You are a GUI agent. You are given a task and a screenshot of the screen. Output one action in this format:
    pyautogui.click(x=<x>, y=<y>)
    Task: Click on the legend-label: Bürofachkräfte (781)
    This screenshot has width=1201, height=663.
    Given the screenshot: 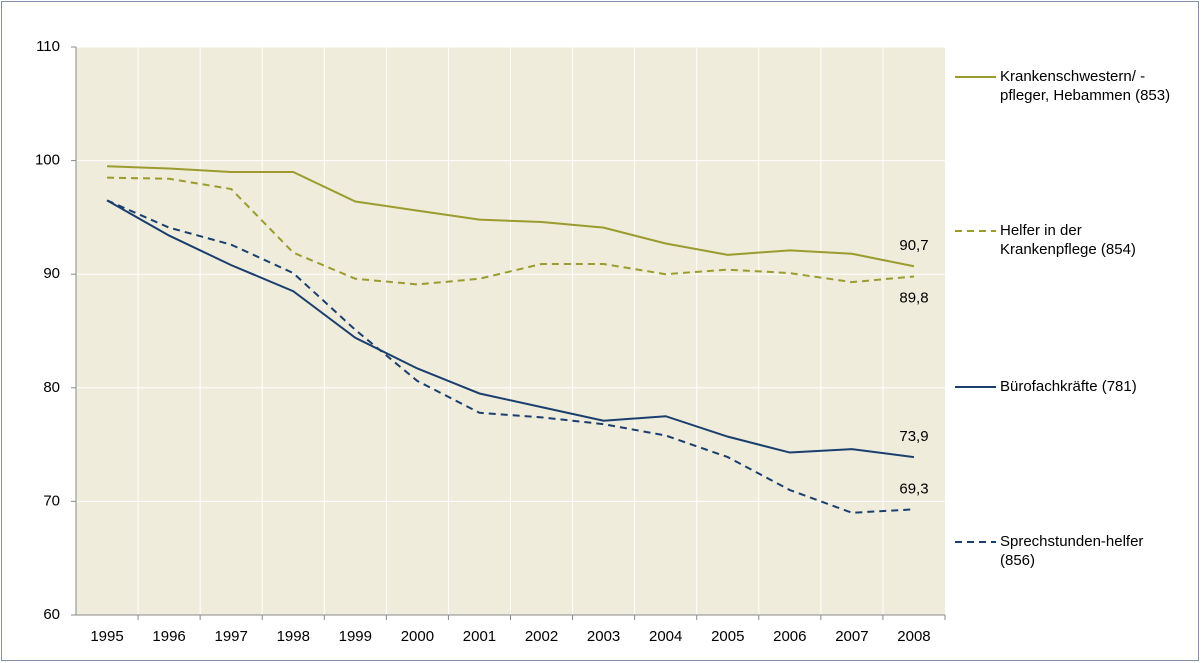 What is the action you would take?
    pyautogui.click(x=1068, y=386)
    